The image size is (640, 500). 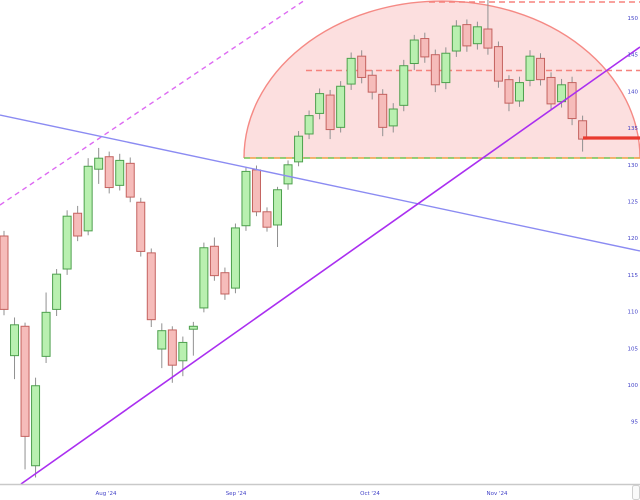 I want to click on y-axis-label: 100, so click(x=633, y=386).